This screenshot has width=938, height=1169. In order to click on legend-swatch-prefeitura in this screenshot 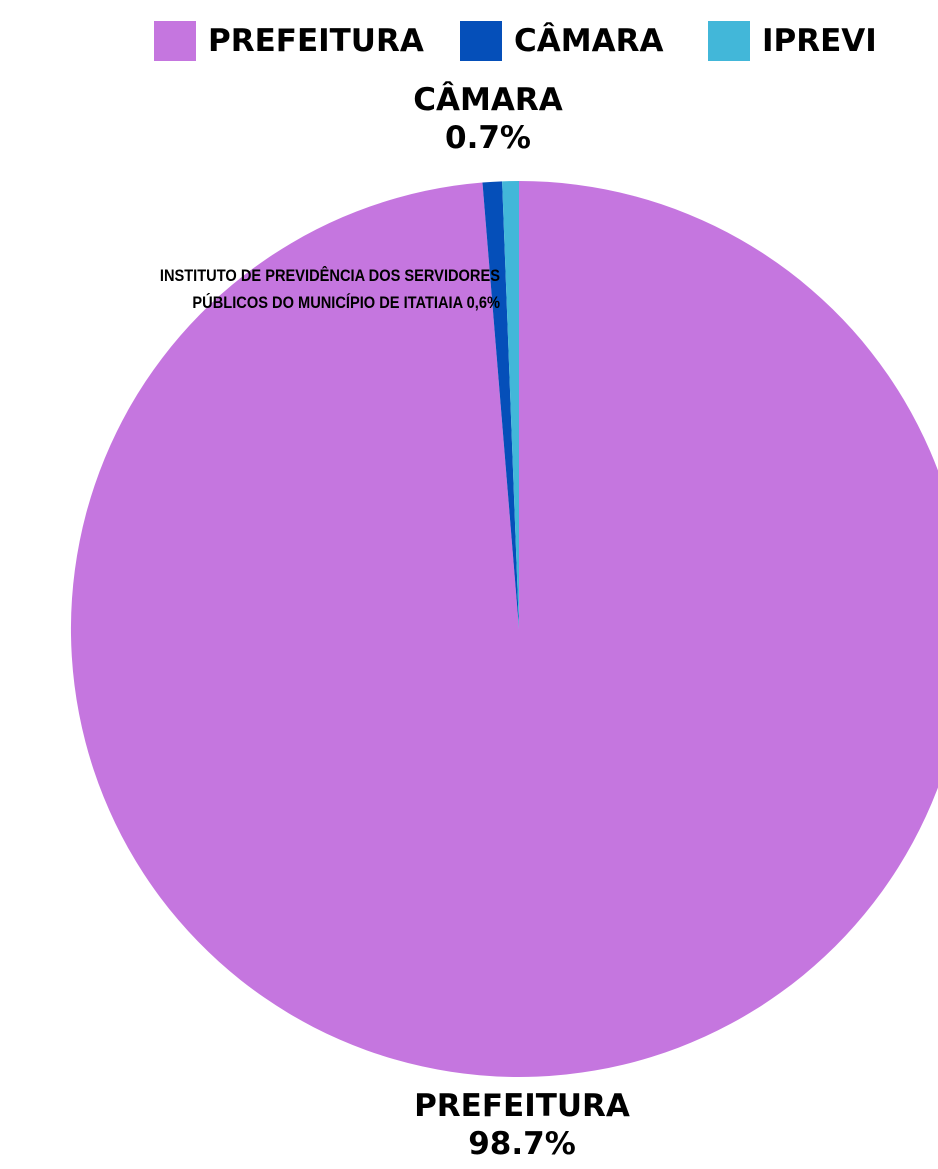, I will do `click(175, 41)`.